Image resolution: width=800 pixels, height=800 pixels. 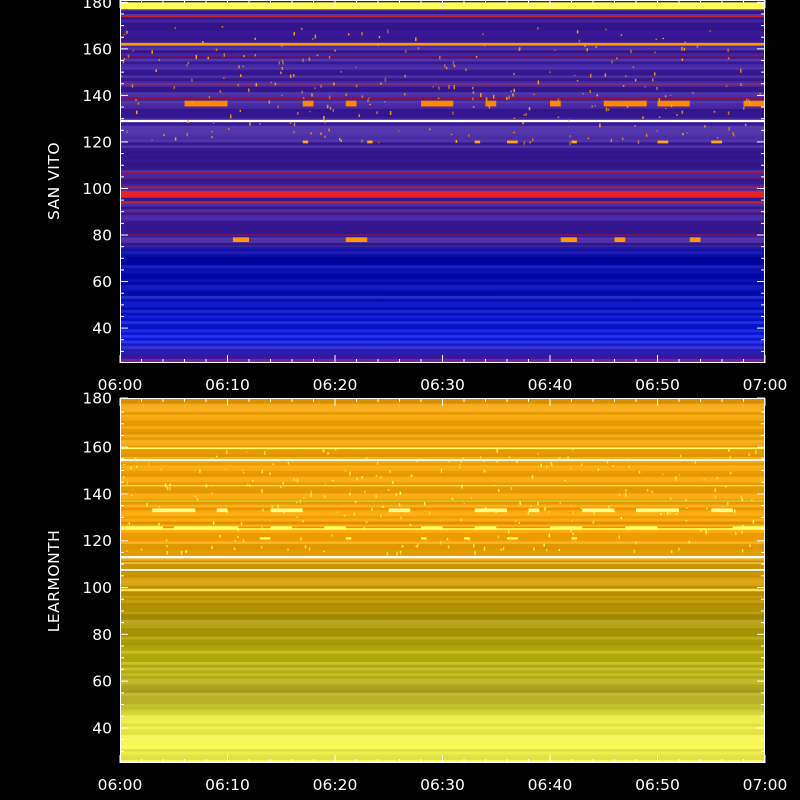 I want to click on san-vito-y-tick-label: 40, so click(x=102, y=329).